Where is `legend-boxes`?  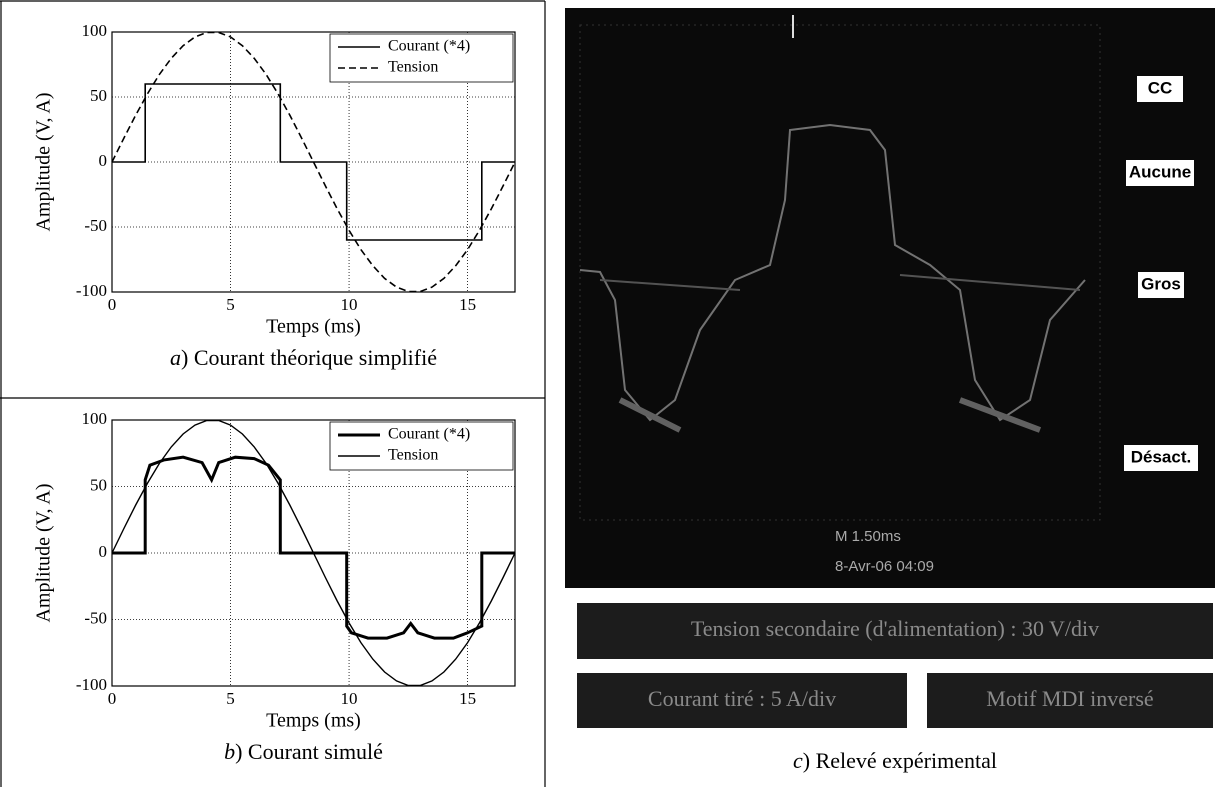 legend-boxes is located at coordinates (895, 665).